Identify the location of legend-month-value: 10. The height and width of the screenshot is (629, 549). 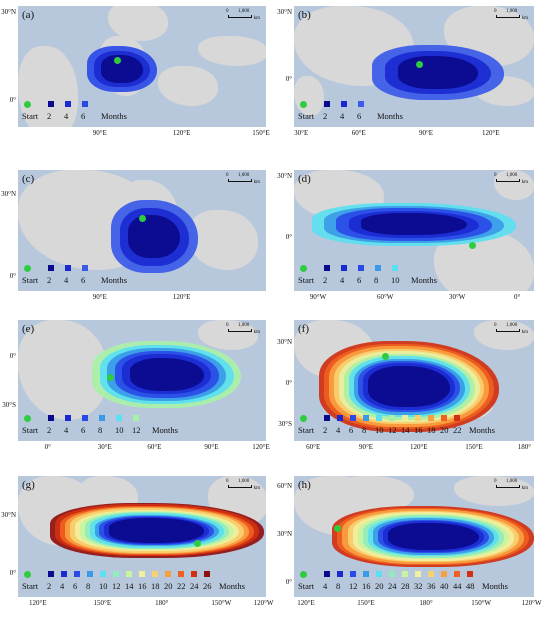
(379, 430).